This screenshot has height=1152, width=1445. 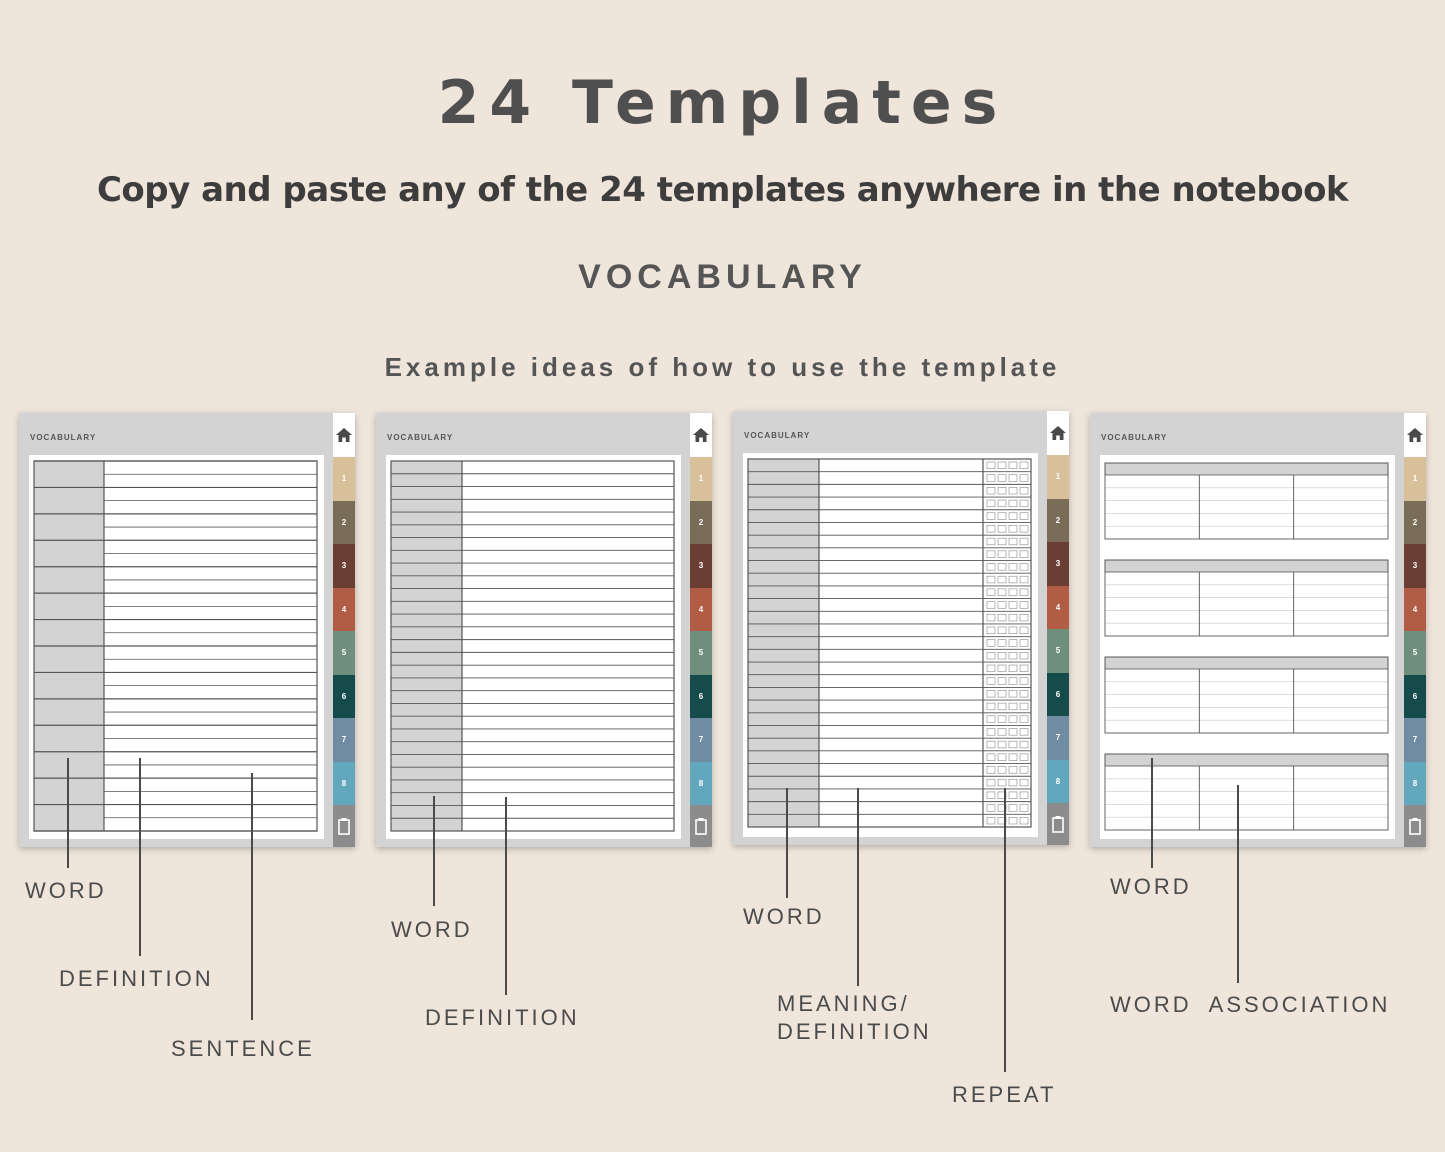 What do you see at coordinates (426, 646) in the screenshot?
I see `word-column` at bounding box center [426, 646].